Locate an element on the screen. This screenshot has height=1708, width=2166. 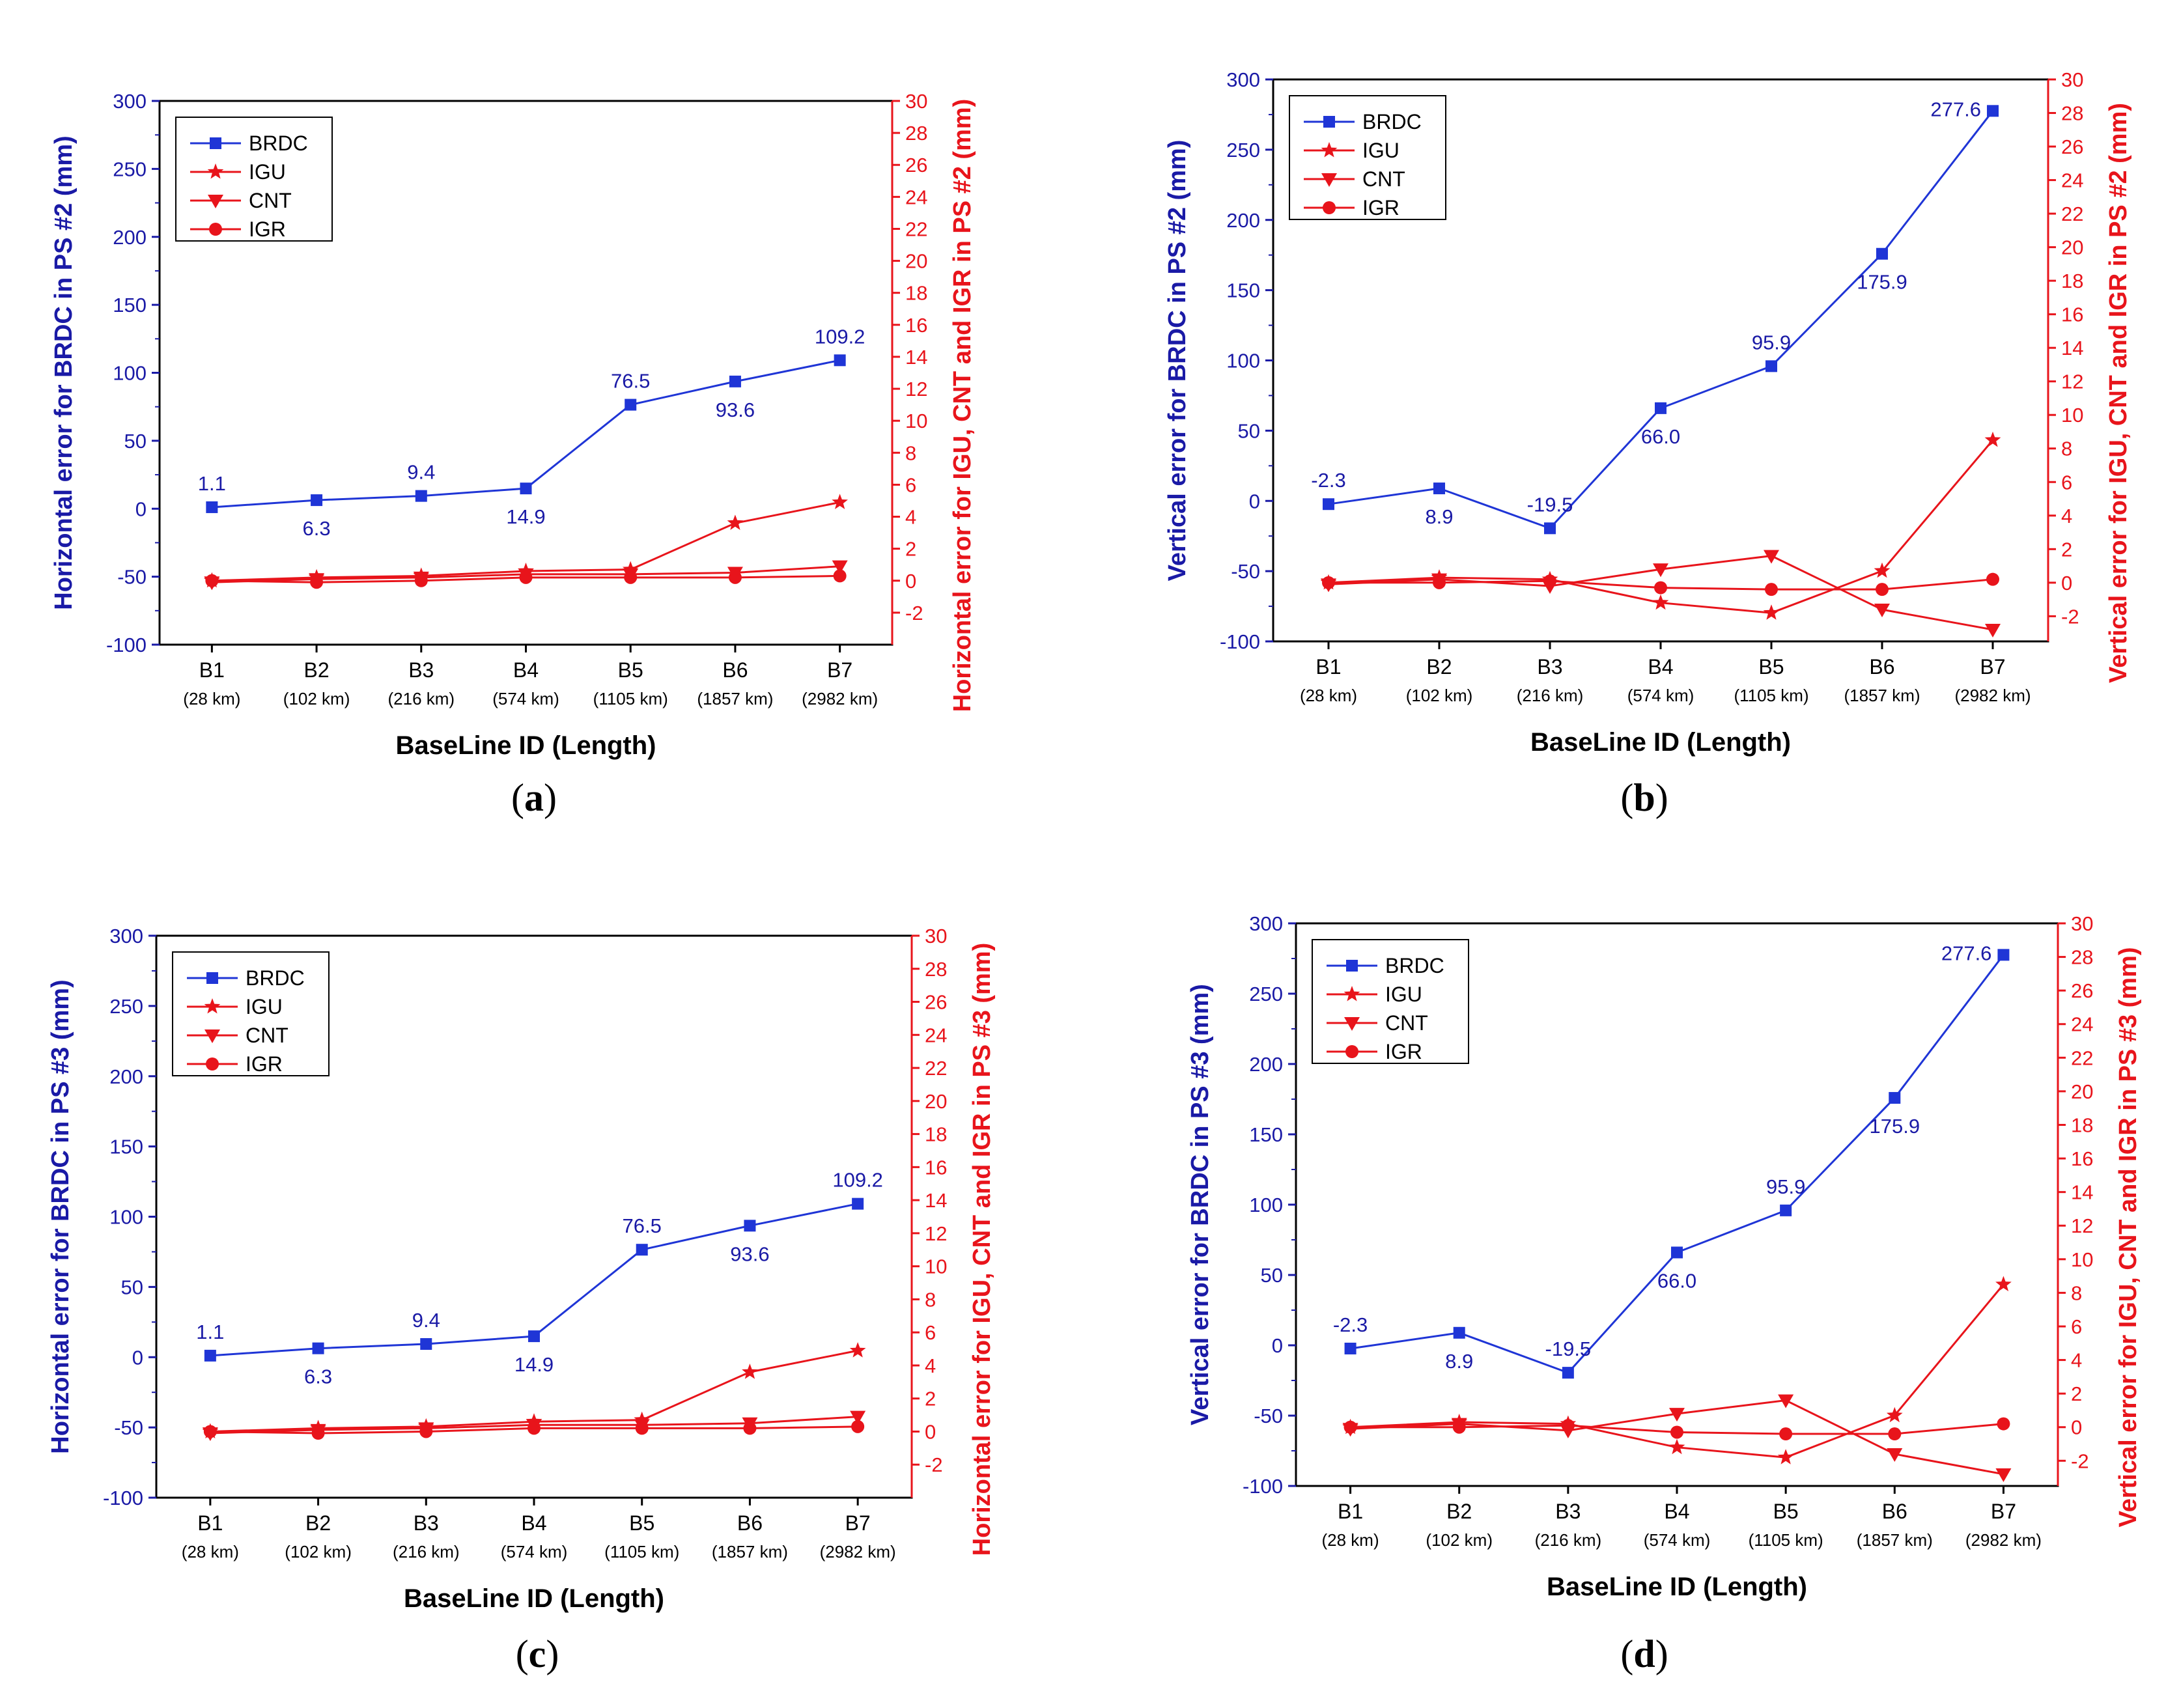
right-tick-label: 28 is located at coordinates (936, 970).